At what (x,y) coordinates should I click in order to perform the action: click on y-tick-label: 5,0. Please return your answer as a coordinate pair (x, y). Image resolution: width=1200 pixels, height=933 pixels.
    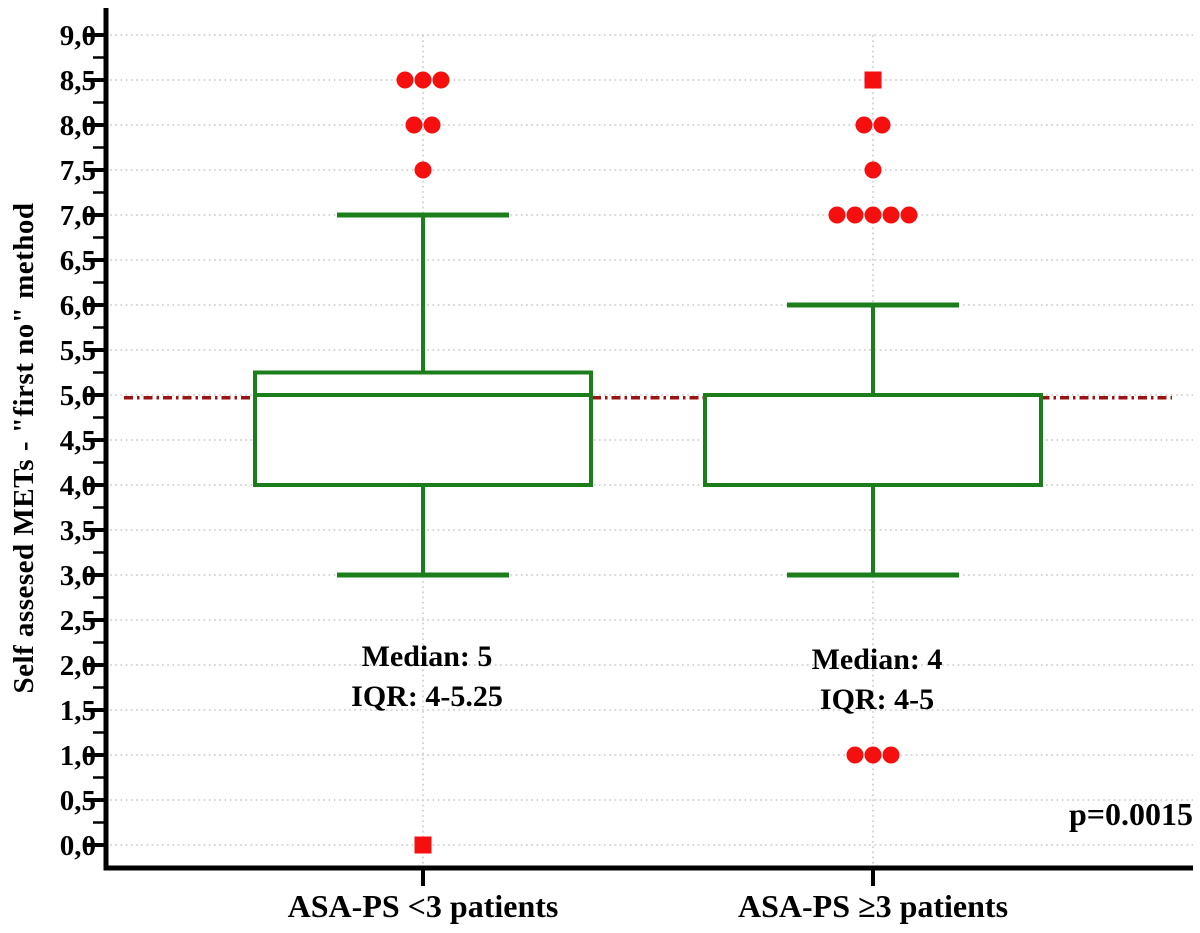
    Looking at the image, I should click on (78, 396).